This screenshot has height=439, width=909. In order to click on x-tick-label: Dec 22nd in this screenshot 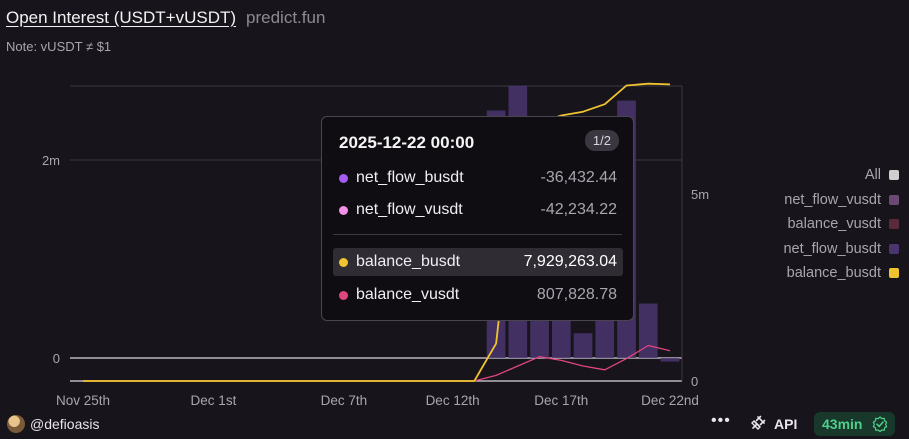, I will do `click(670, 400)`.